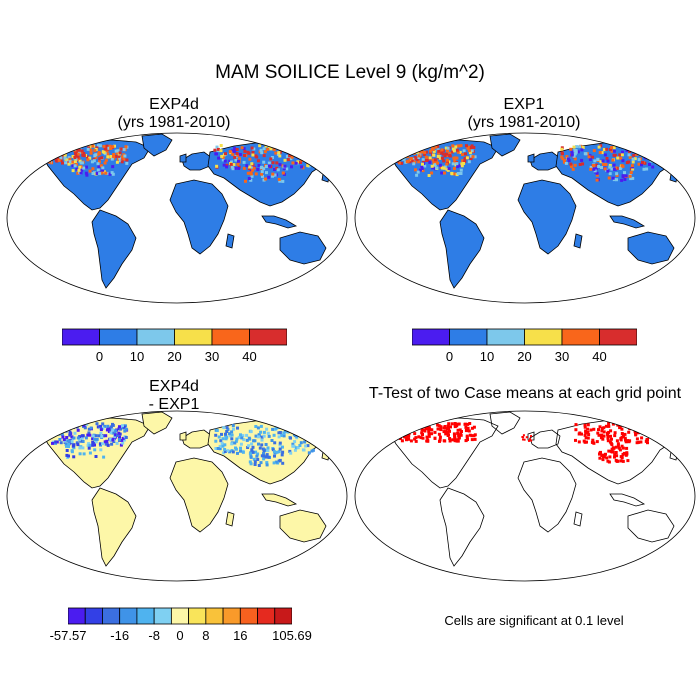  Describe the element at coordinates (174, 386) in the screenshot. I see `panel-title-diff-line1: EXP4d` at that location.